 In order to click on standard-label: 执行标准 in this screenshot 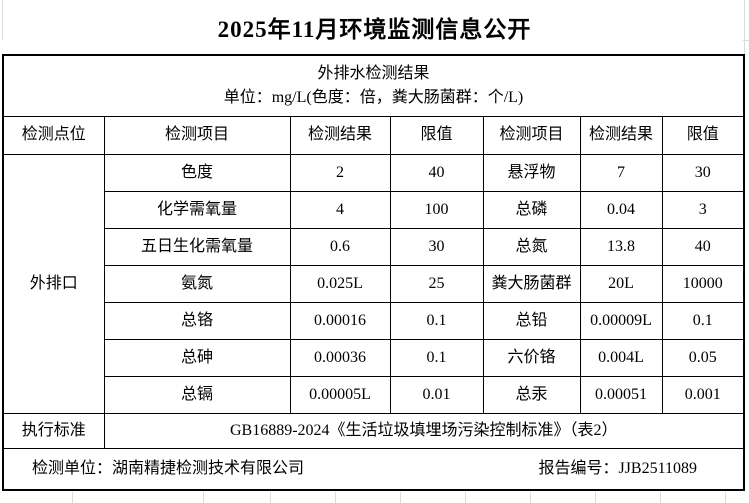, I will do `click(53, 431)`.